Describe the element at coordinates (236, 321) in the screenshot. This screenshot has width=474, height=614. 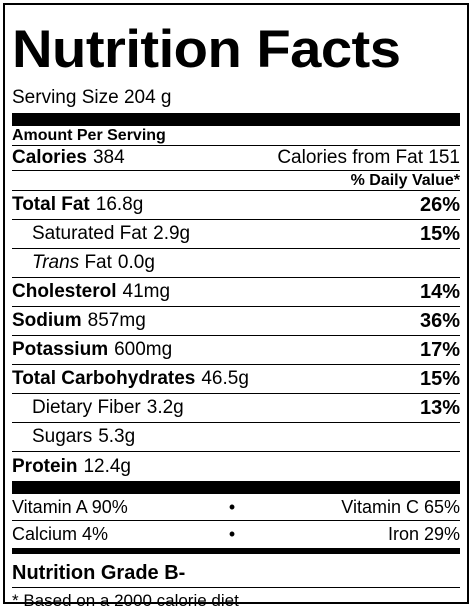
I see `nutrient-row-sodium: Sodium 857mg 36%` at that location.